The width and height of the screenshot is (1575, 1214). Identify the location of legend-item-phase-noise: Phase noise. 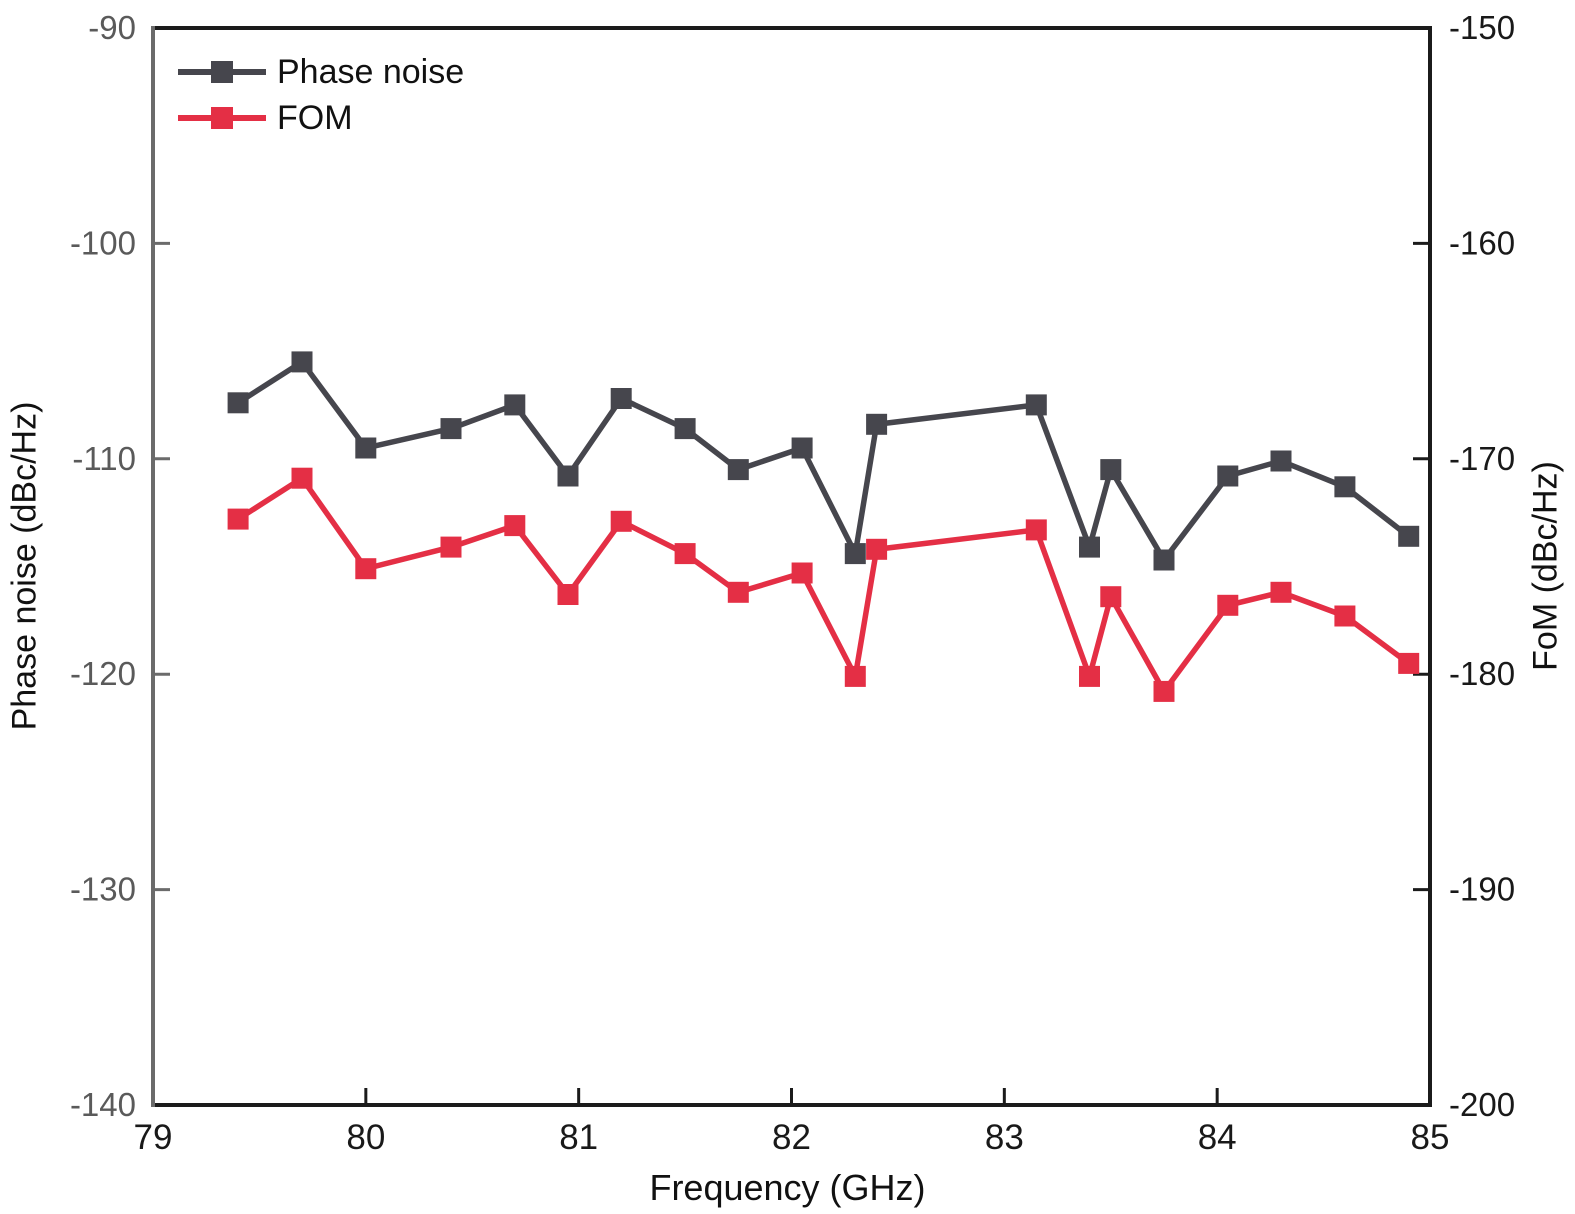
(321, 72).